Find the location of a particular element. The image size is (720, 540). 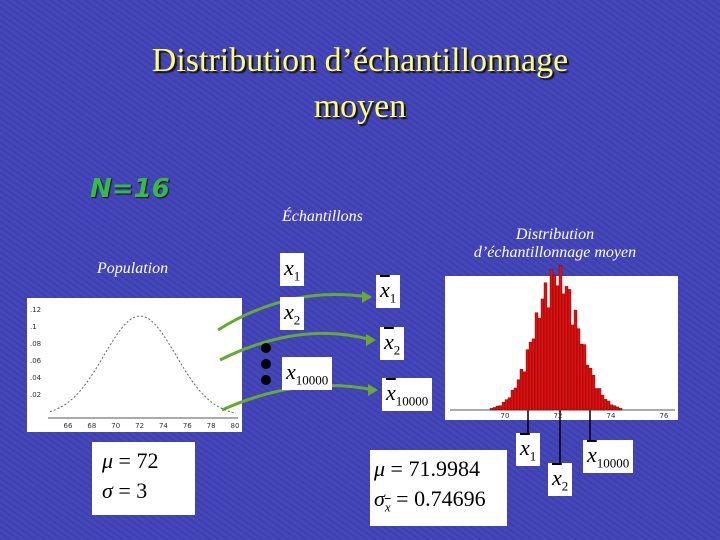

index: 10000 is located at coordinates (312, 380).